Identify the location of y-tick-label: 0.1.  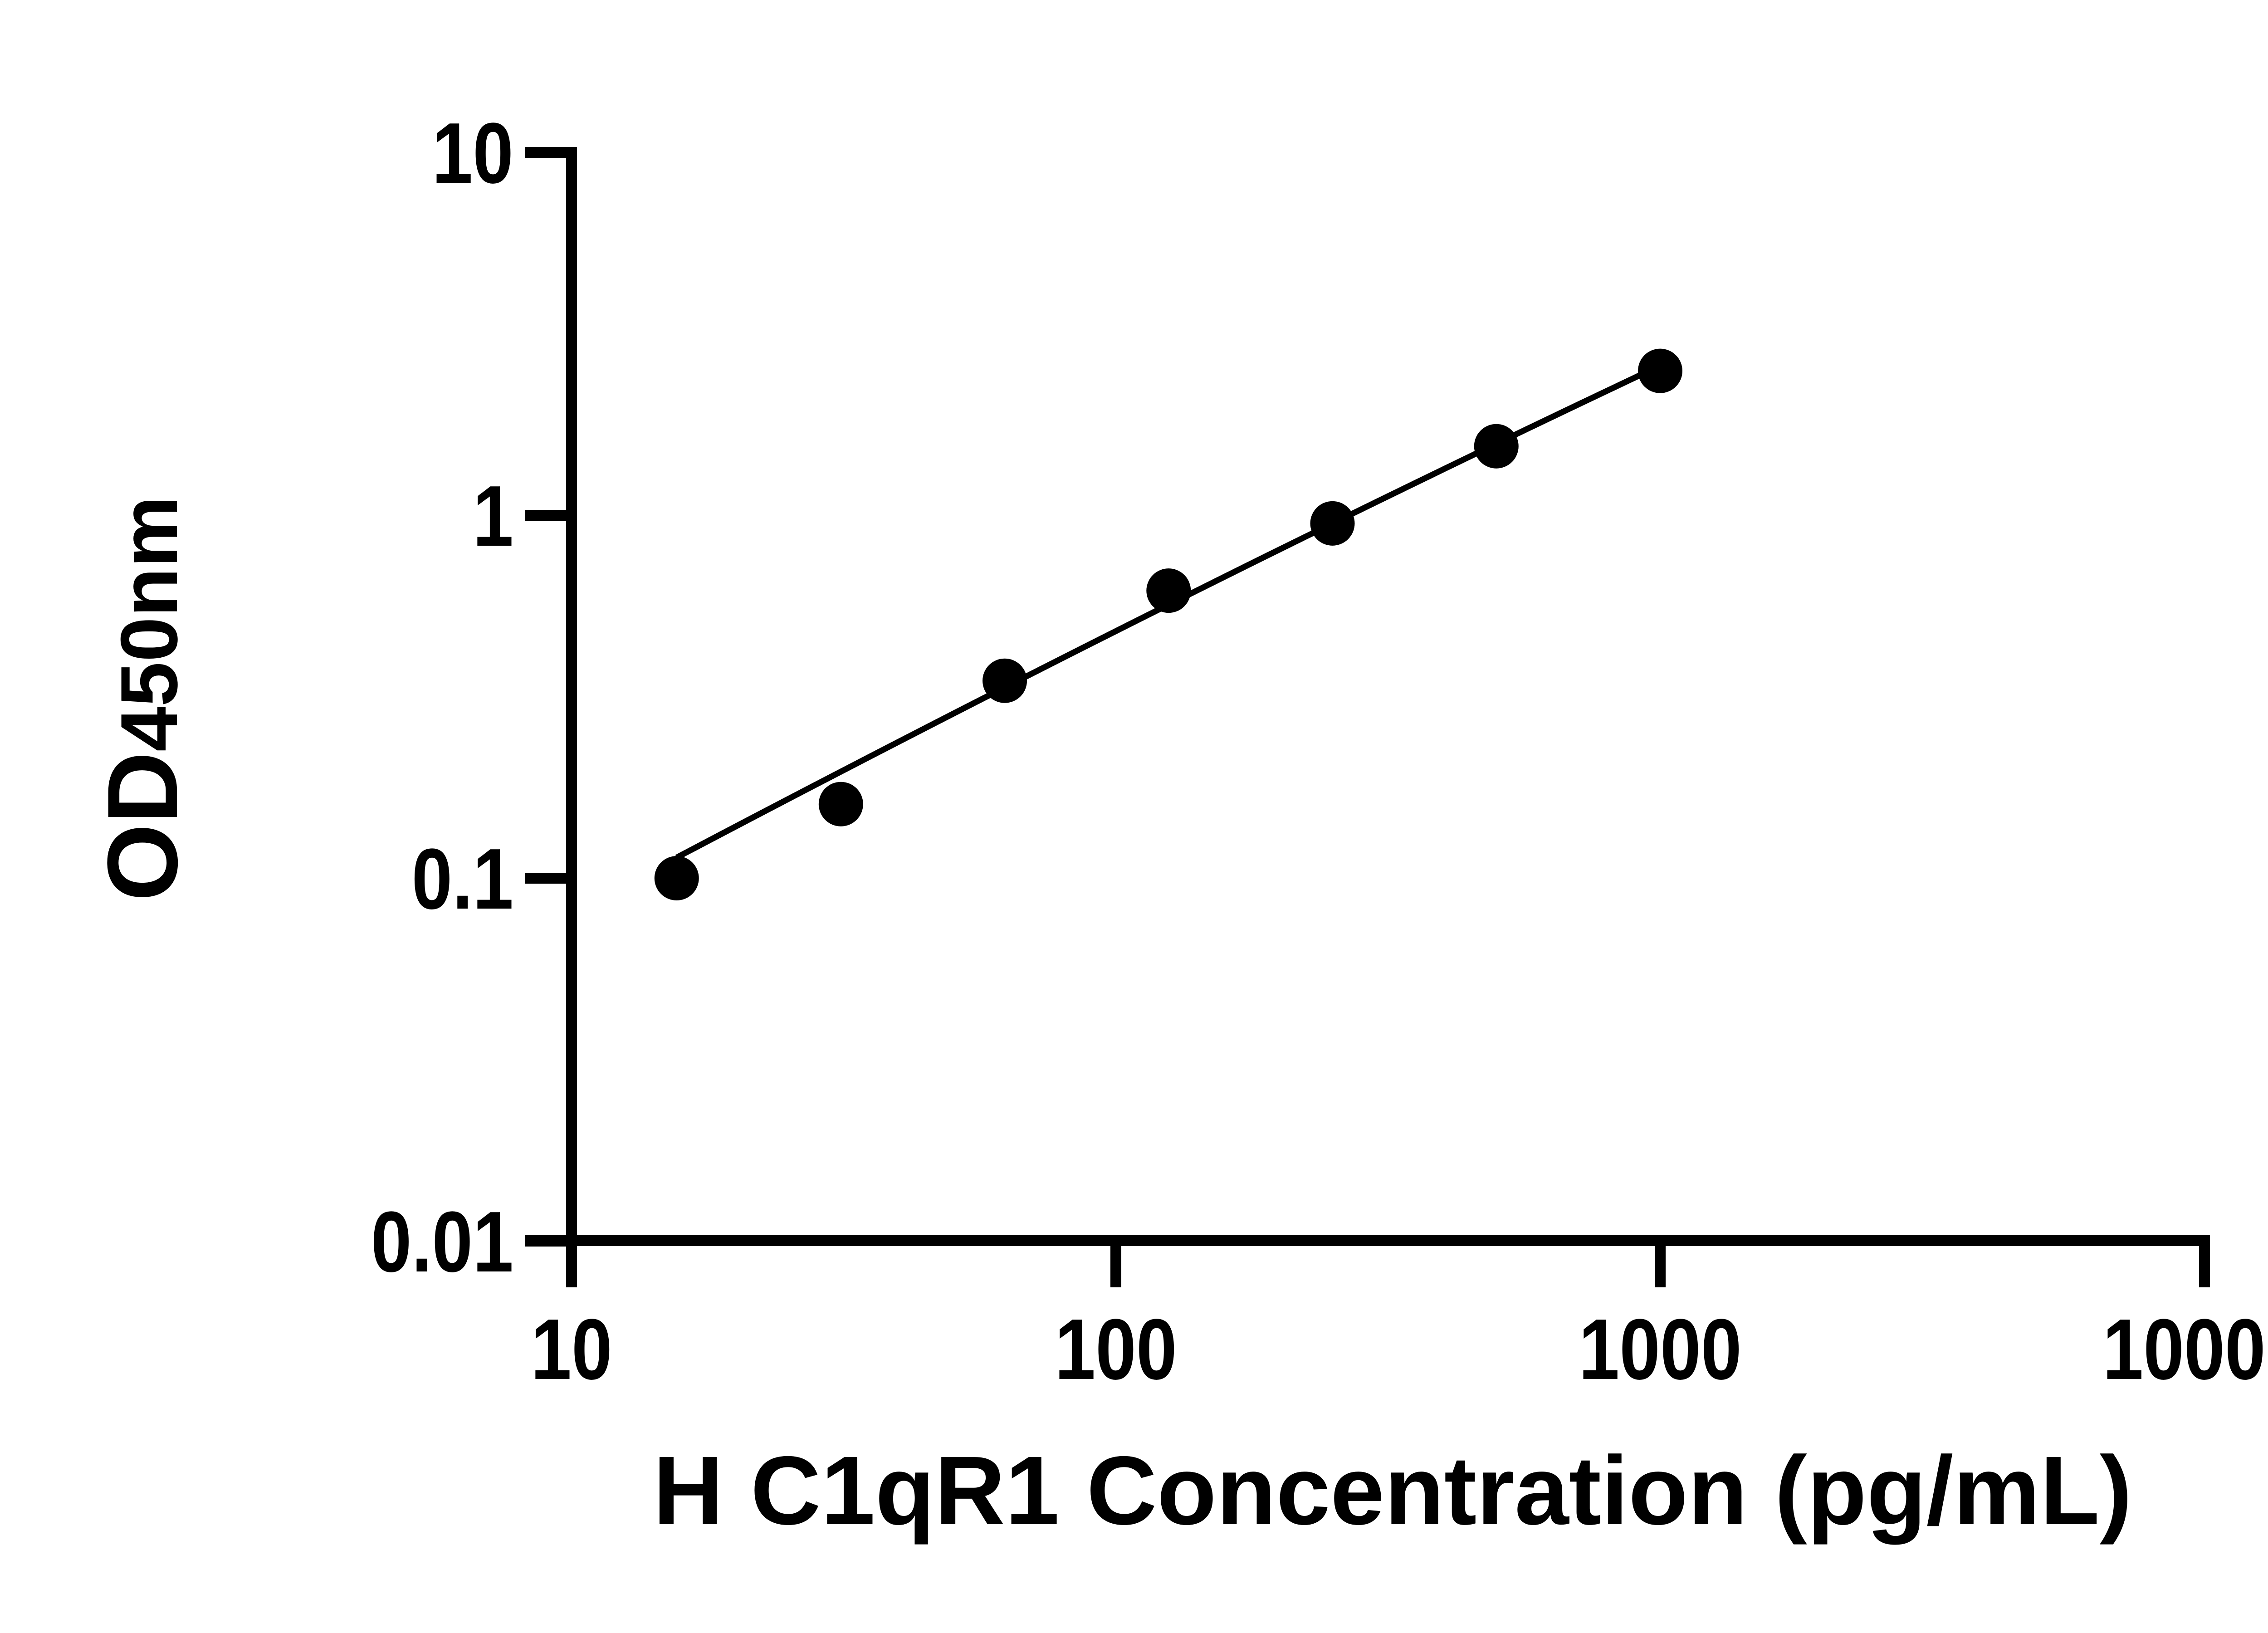
(463, 879).